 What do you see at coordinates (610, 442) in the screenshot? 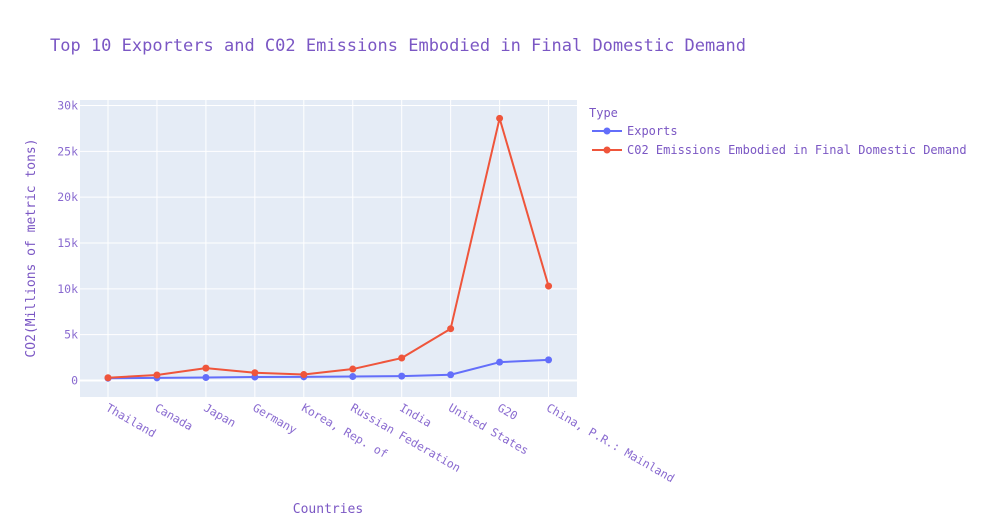
I see `x-tick-label: China, P.R.: Mainland` at bounding box center [610, 442].